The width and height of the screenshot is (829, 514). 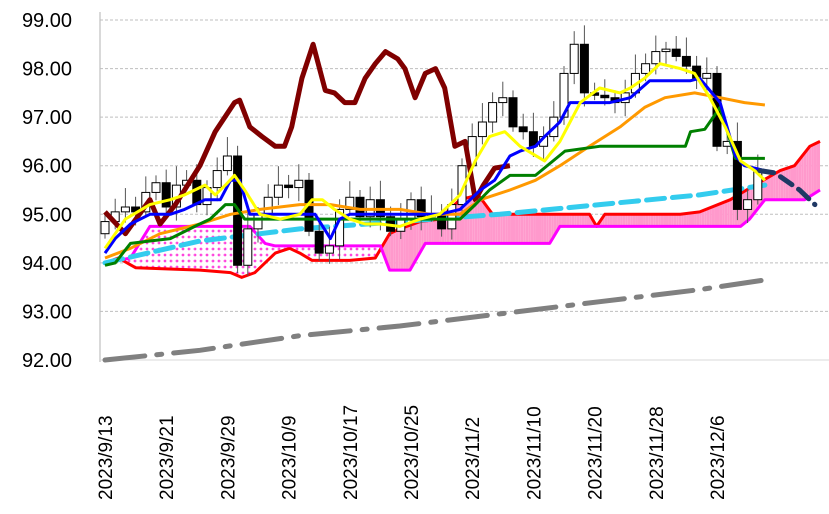 What do you see at coordinates (47, 191) in the screenshot?
I see `y-axis-labels: 92.00 93.00 94.00 95.00 96.00 97.00 98.00 99.00` at bounding box center [47, 191].